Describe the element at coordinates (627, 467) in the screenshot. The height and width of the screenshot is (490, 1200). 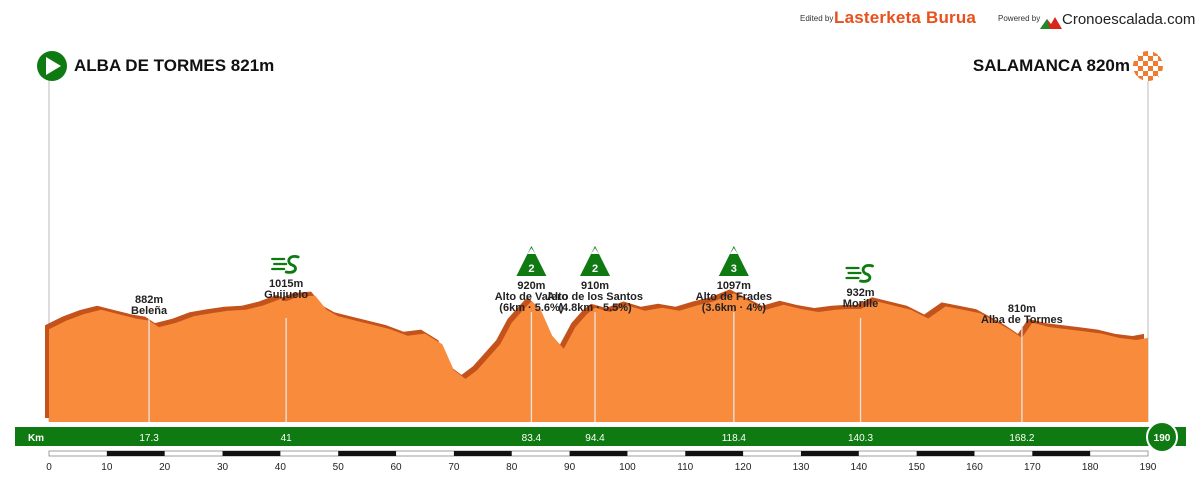
I see `x-tick-label: 100` at that location.